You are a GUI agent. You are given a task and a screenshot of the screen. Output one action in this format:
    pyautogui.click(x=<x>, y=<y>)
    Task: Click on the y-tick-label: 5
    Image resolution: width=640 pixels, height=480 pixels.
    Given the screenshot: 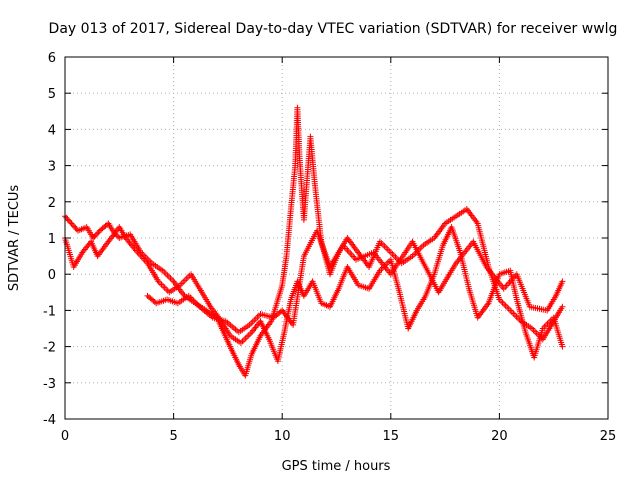 What is the action you would take?
    pyautogui.click(x=52, y=94)
    